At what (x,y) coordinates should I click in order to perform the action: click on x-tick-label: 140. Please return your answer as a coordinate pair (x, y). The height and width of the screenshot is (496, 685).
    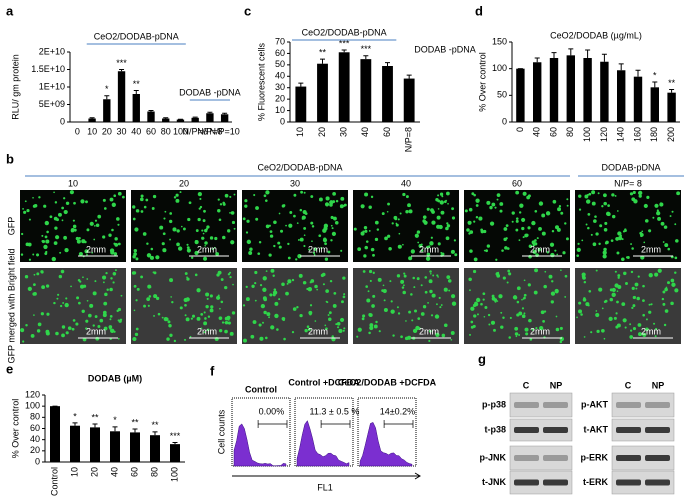
    Looking at the image, I should click on (621, 134).